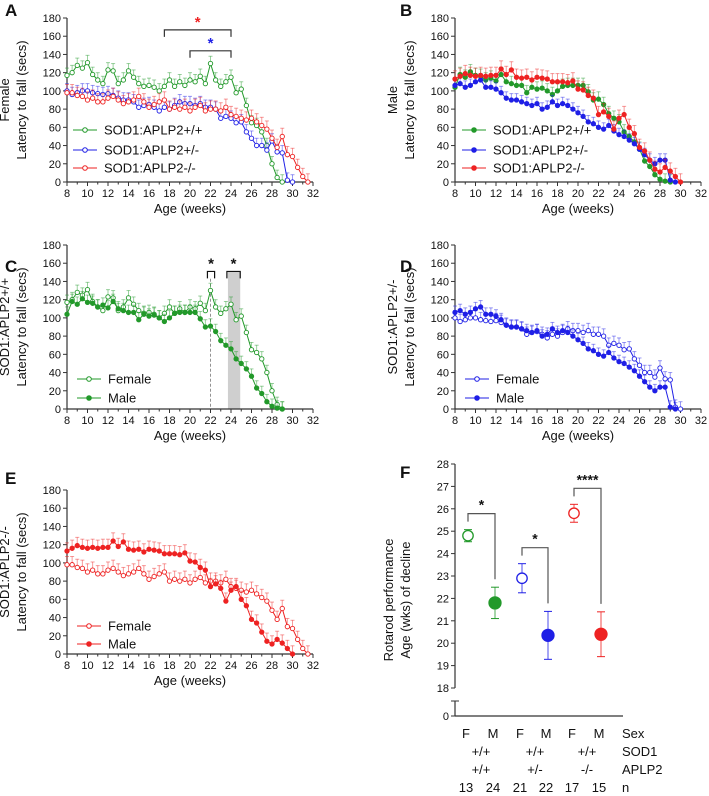 The image size is (709, 796). I want to click on legend-label: Female, so click(129, 626).